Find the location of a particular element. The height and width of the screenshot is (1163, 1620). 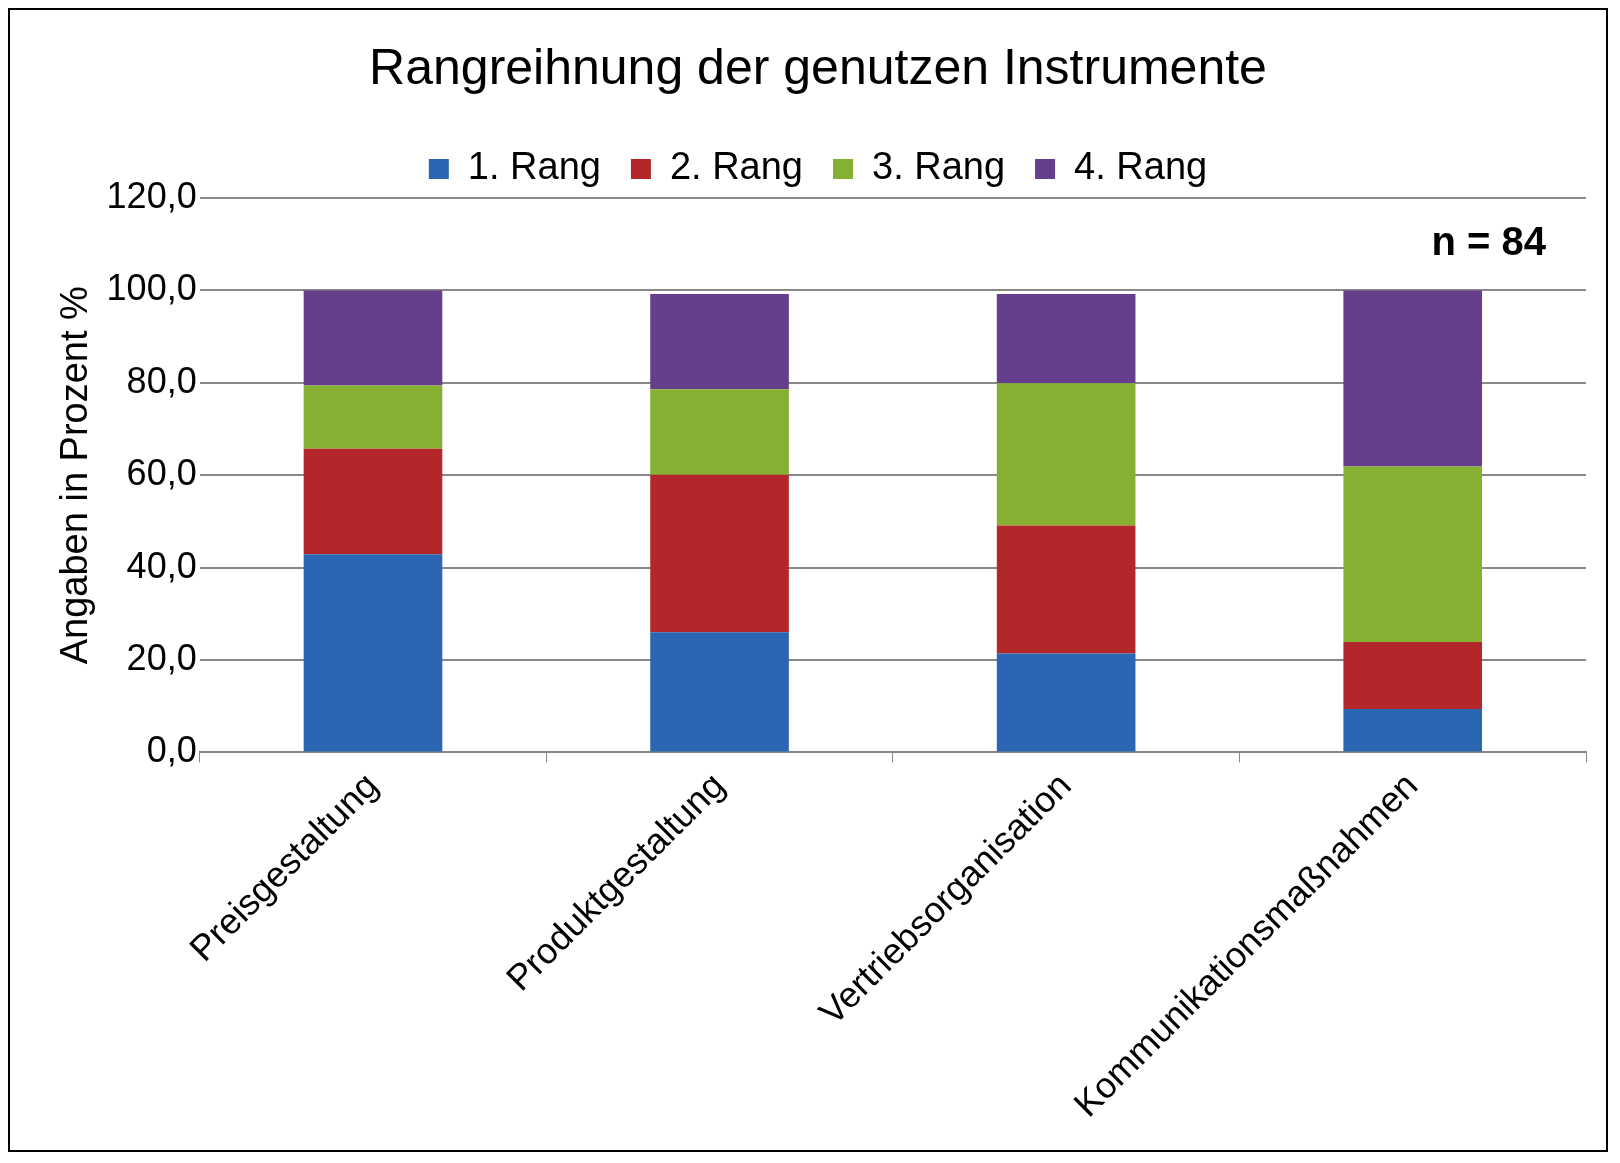

y-tick-label: 80,0 is located at coordinates (161, 380).